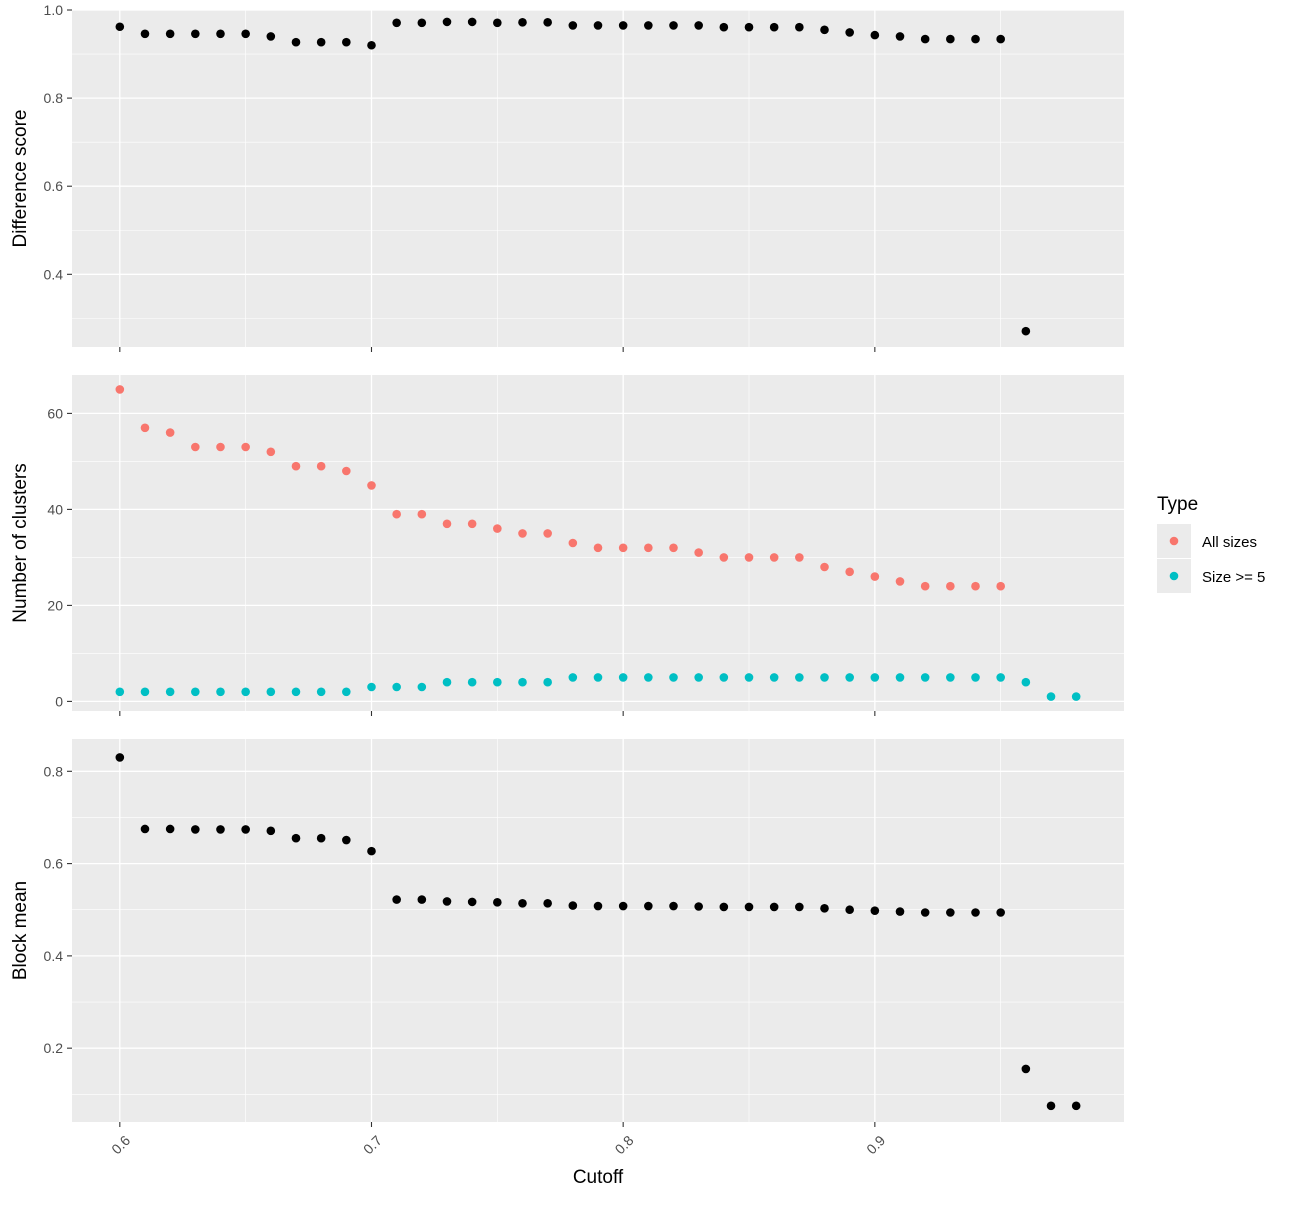 Image resolution: width=1300 pixels, height=1205 pixels. What do you see at coordinates (624, 1144) in the screenshot?
I see `x-tick-label: 0.8` at bounding box center [624, 1144].